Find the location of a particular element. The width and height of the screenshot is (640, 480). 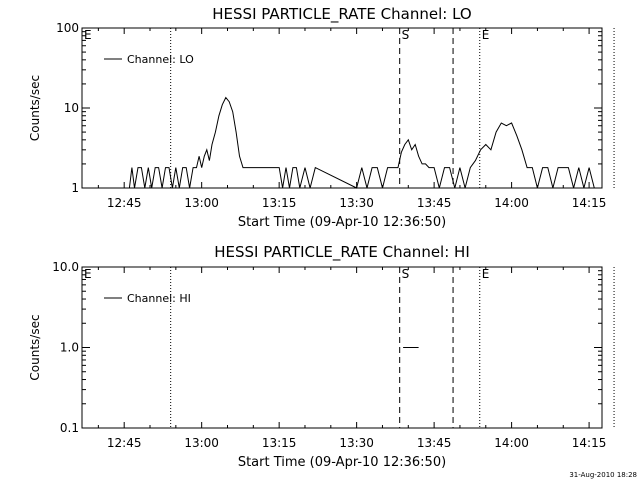

y-tick-label: 100 is located at coordinates (67, 28).